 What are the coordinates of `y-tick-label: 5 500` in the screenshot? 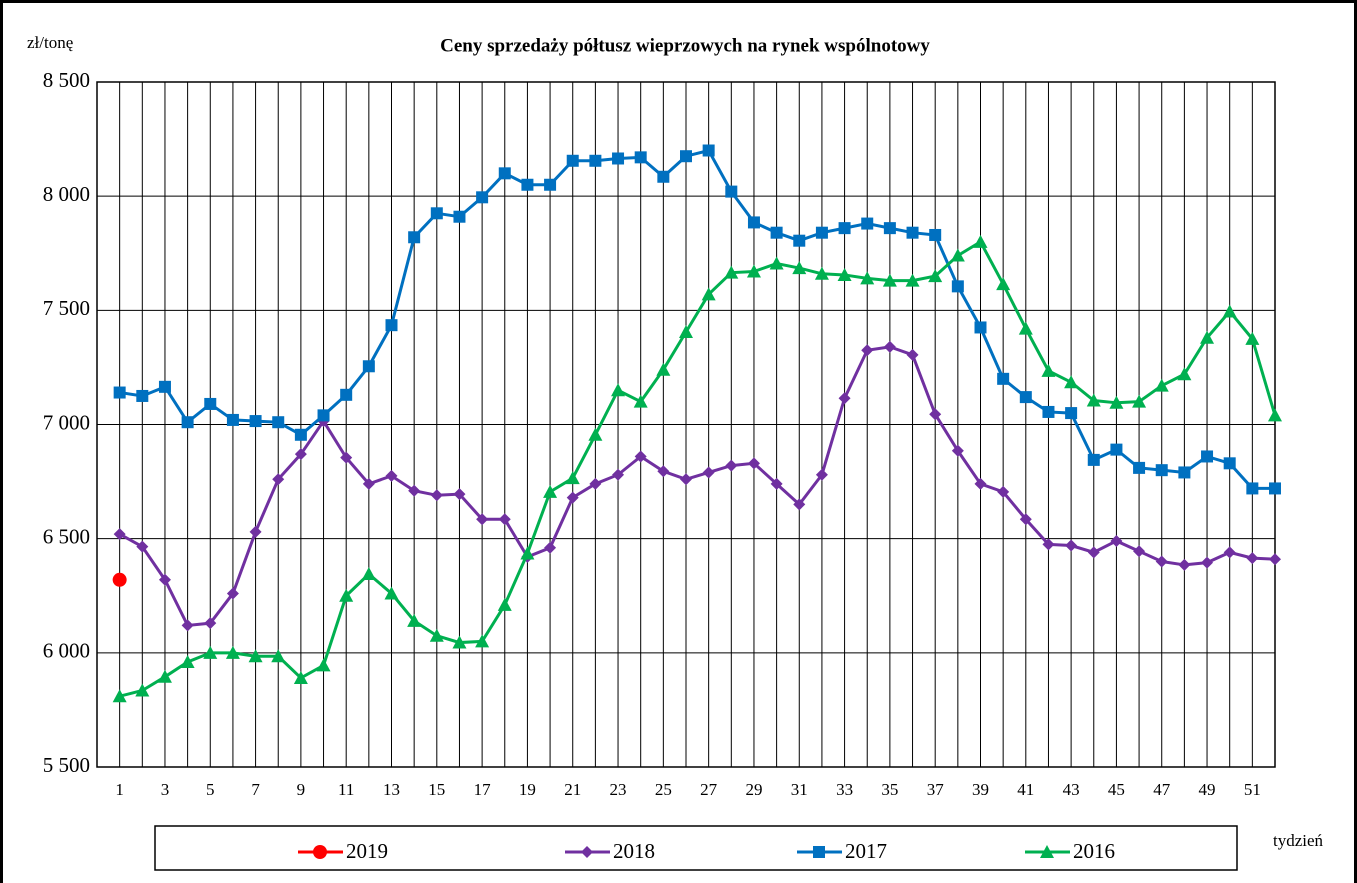 It's located at (66, 765).